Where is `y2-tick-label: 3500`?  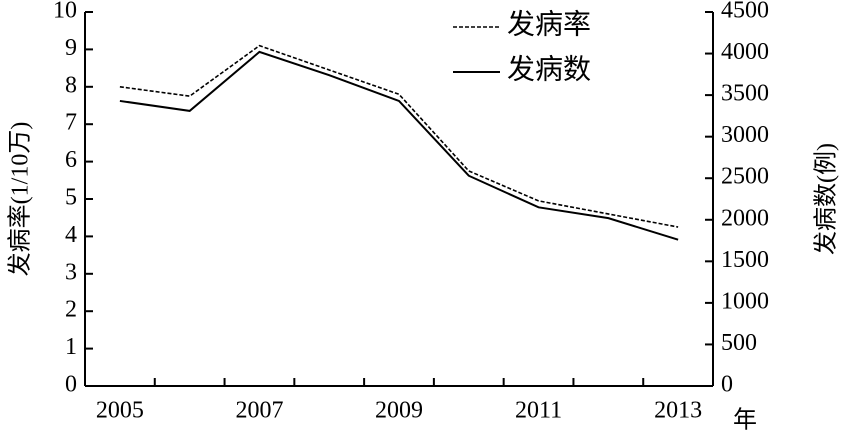 y2-tick-label: 3500 is located at coordinates (745, 94).